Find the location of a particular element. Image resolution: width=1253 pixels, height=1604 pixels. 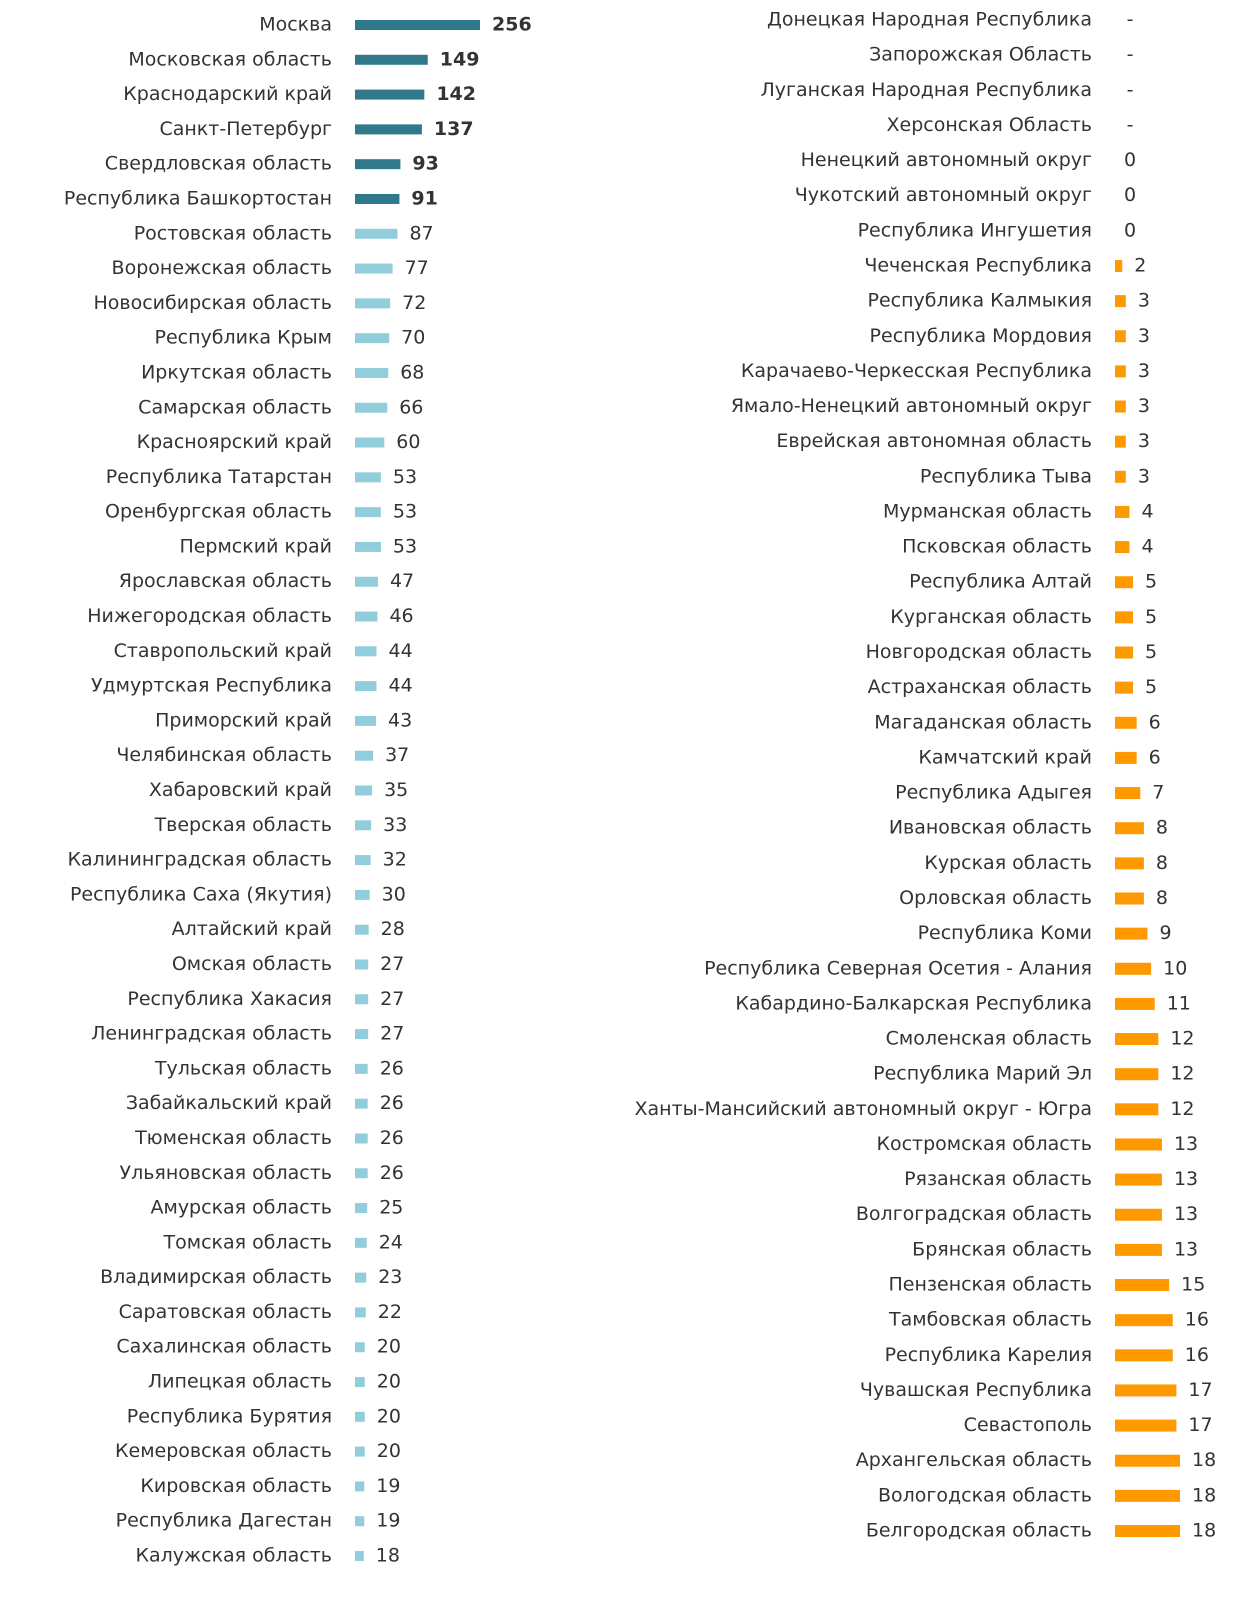

category-label: Хабаровский край is located at coordinates (240, 790).